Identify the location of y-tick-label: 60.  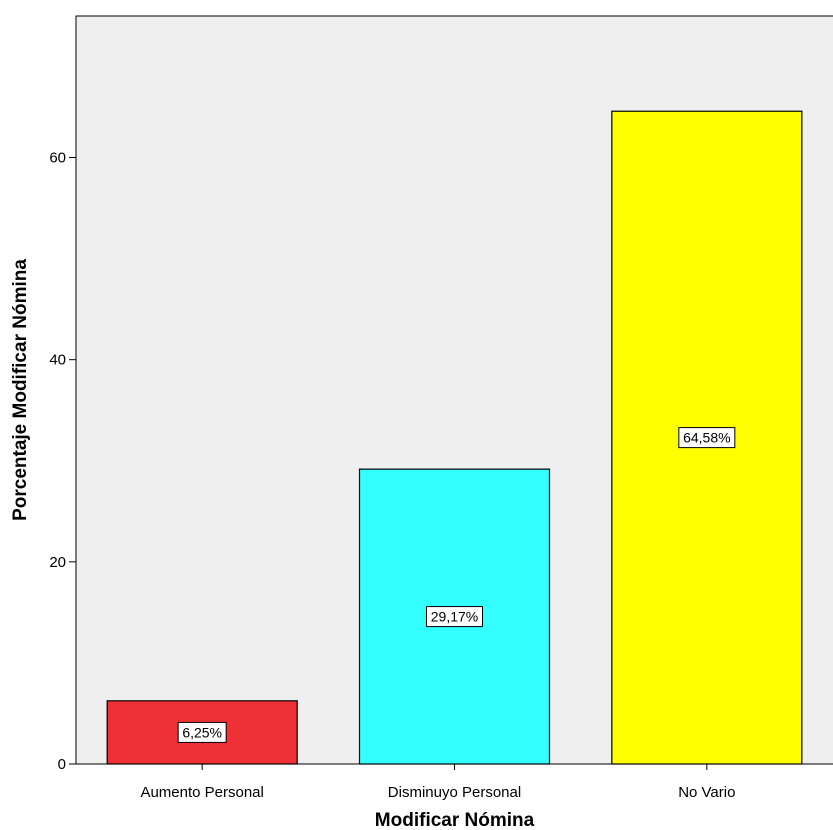
(57, 158).